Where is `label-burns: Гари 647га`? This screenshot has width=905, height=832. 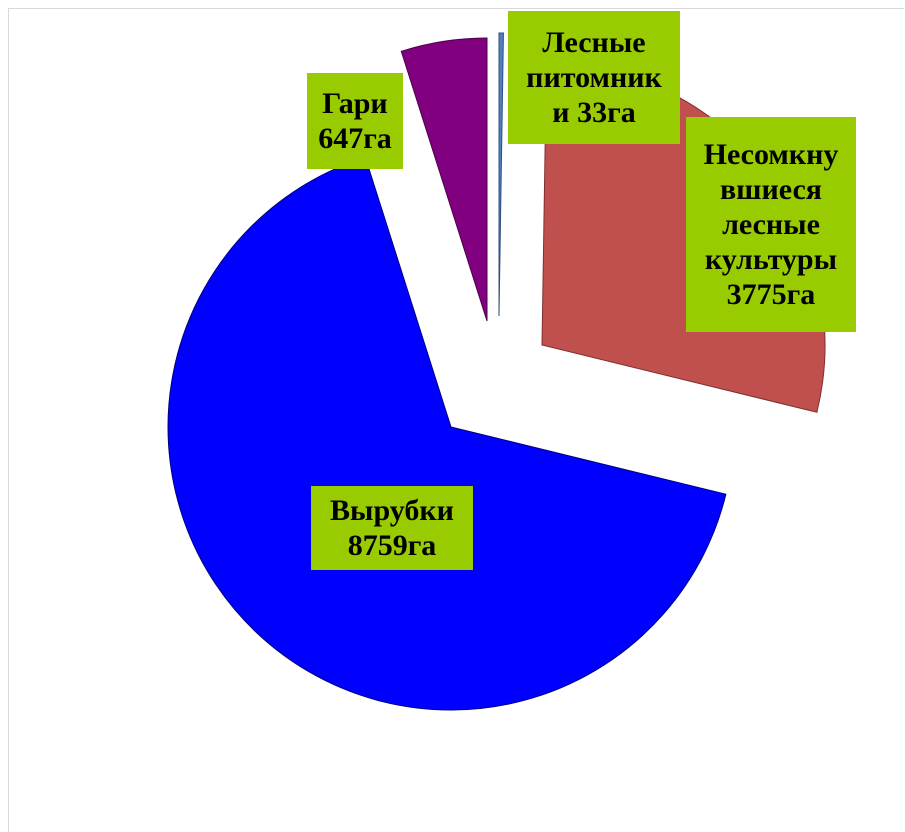 label-burns: Гари 647га is located at coordinates (355, 121).